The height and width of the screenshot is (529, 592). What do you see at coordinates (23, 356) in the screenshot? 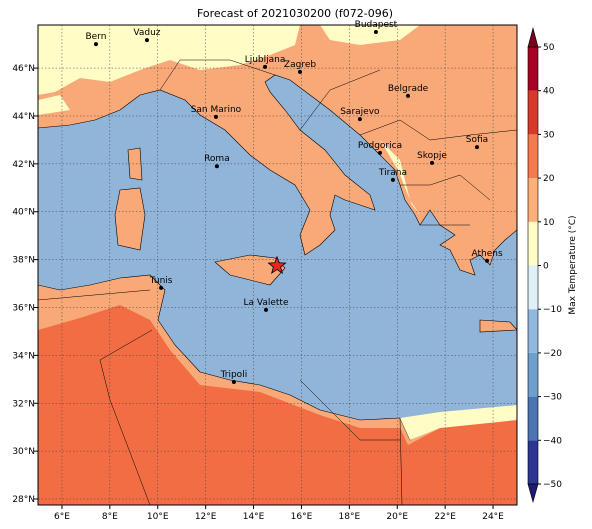
I see `y-tick-label: 34°N` at bounding box center [23, 356].